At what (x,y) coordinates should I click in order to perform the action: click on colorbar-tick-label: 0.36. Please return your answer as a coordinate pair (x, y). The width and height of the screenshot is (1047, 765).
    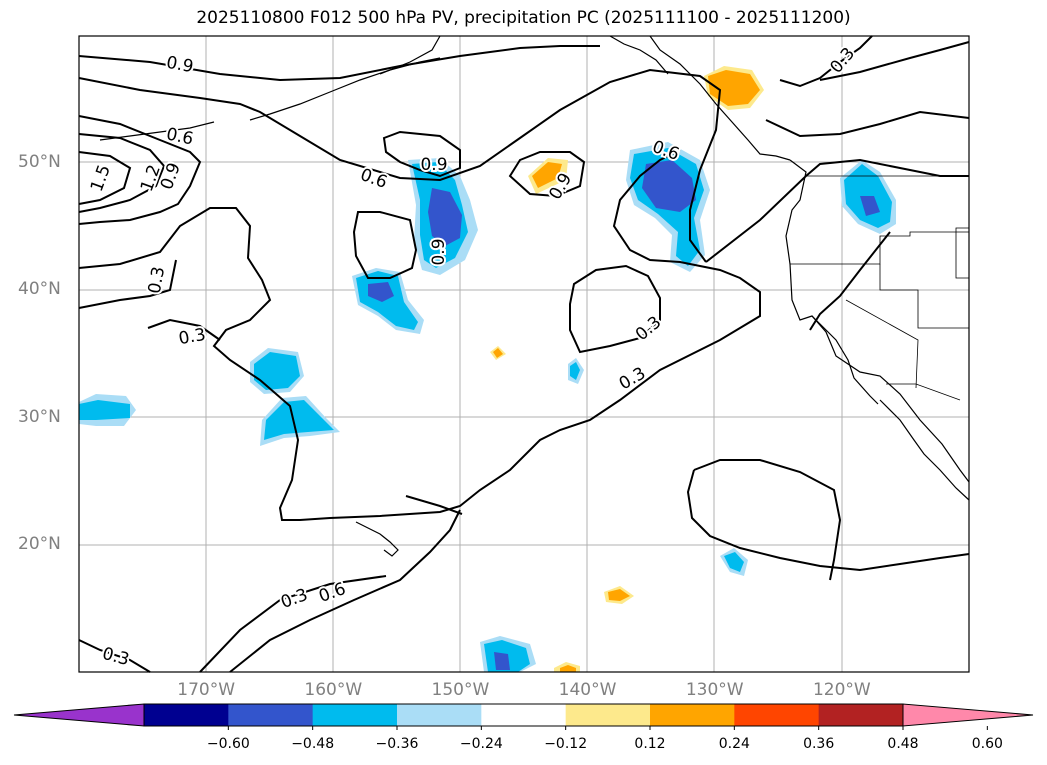
    Looking at the image, I should click on (819, 744).